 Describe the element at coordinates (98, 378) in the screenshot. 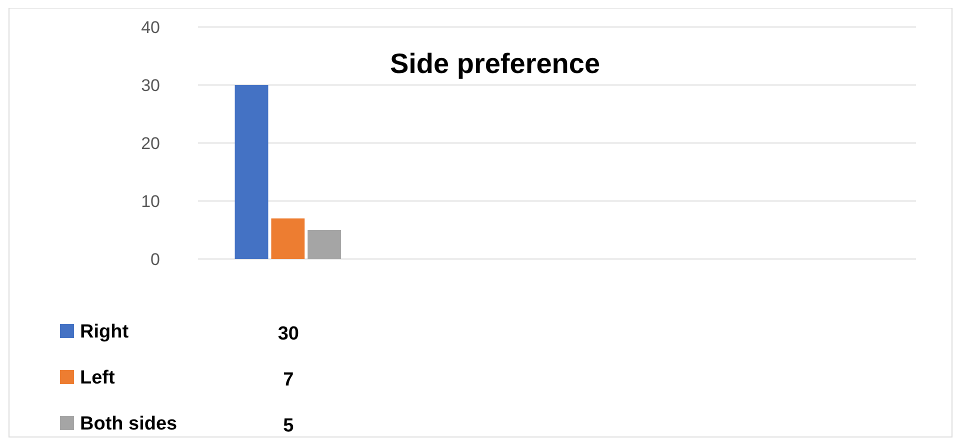

I see `legend-label: Left` at that location.